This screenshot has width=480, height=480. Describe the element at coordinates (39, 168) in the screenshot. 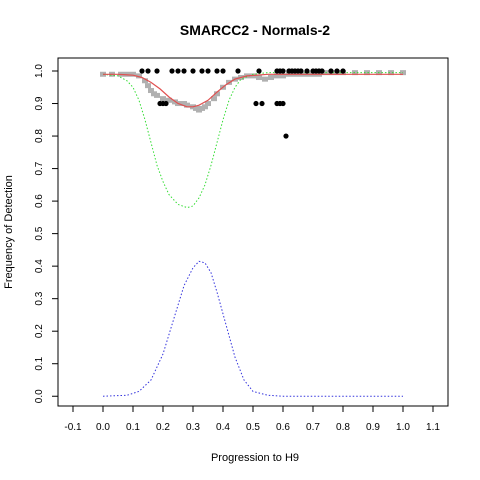

I see `y-tick-label-7: 0.7` at that location.